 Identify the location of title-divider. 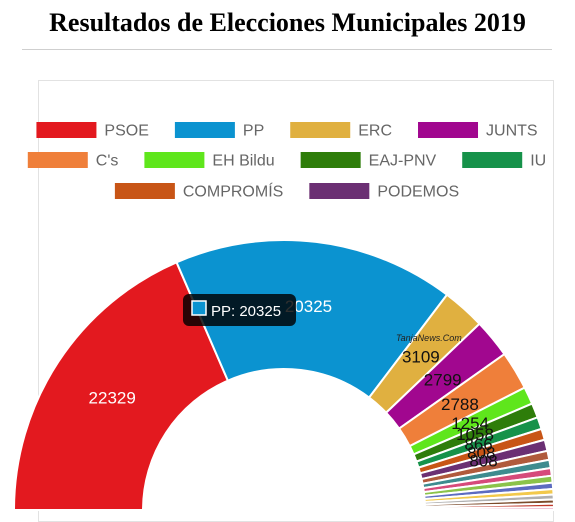
(287, 49).